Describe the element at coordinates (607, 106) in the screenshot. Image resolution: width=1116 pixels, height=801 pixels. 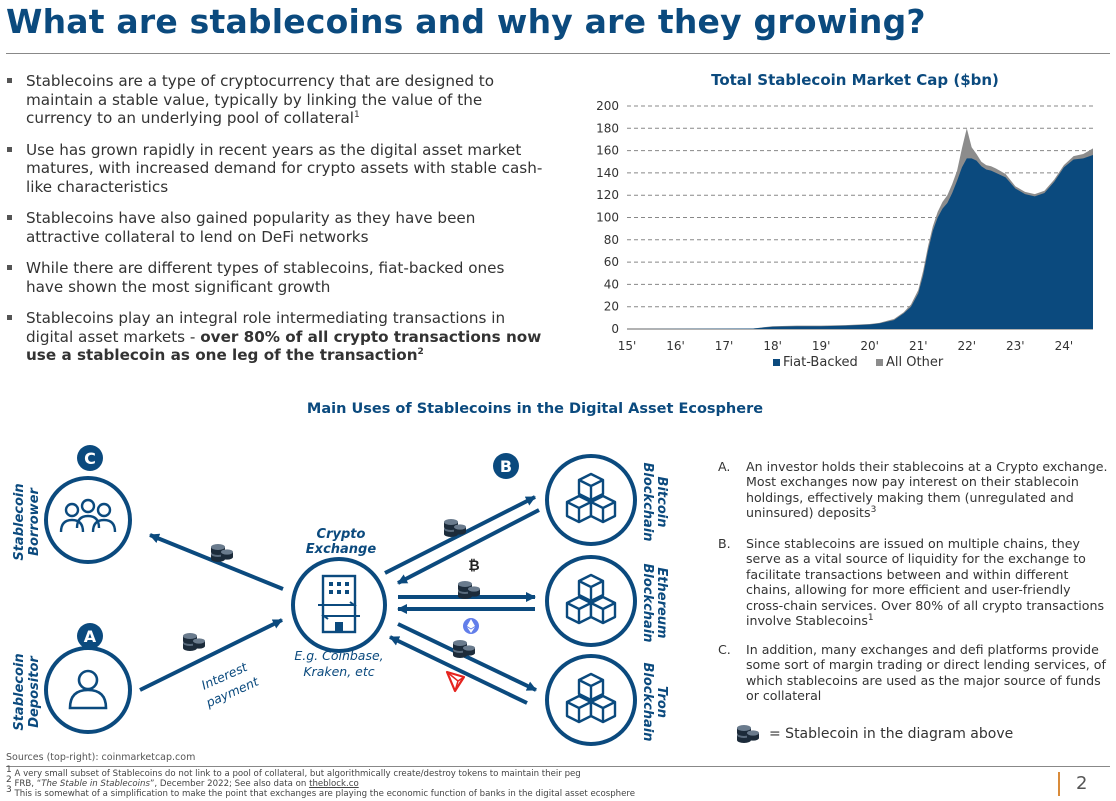
I see `y-tick-label: 200` at that location.